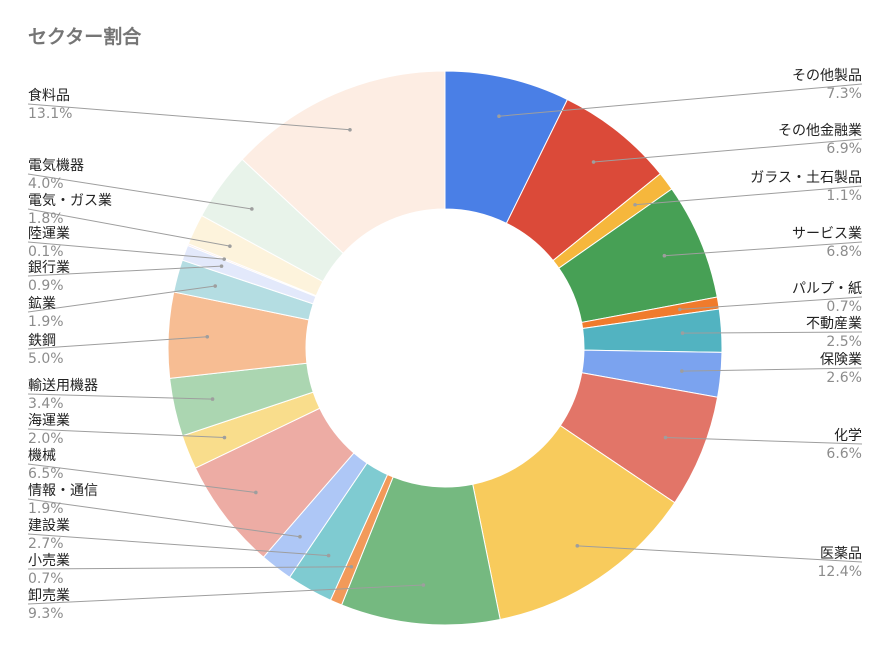 The height and width of the screenshot is (663, 894). I want to click on slice-11-leader-dot, so click(351, 566).